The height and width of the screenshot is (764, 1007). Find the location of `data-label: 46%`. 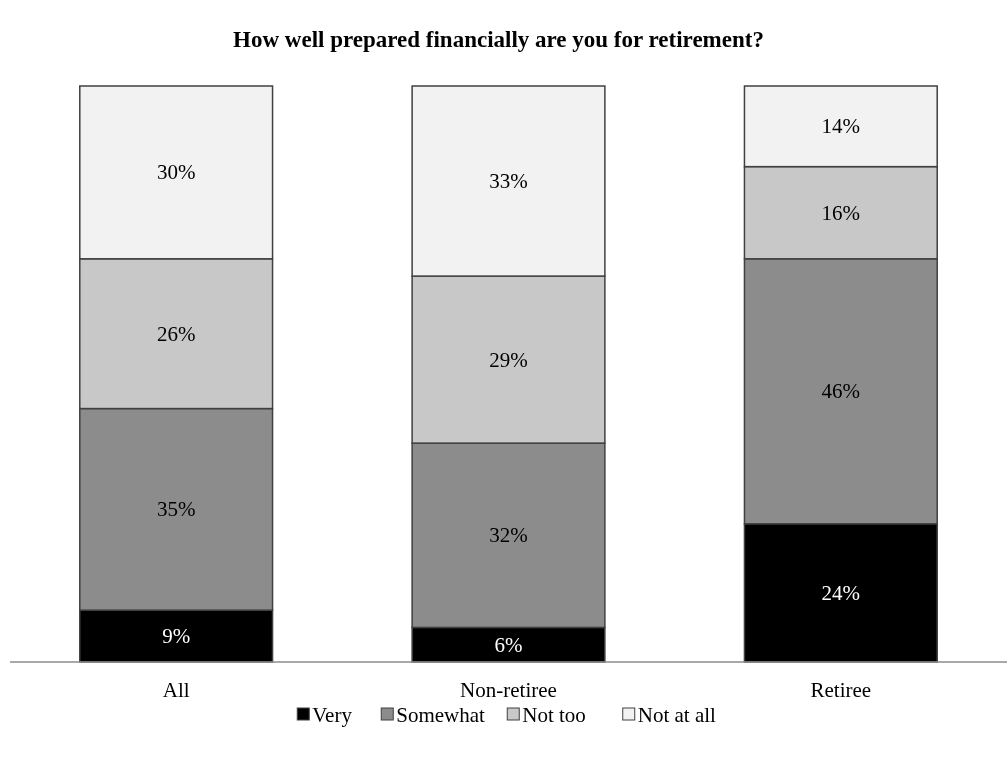

data-label: 46% is located at coordinates (841, 391).